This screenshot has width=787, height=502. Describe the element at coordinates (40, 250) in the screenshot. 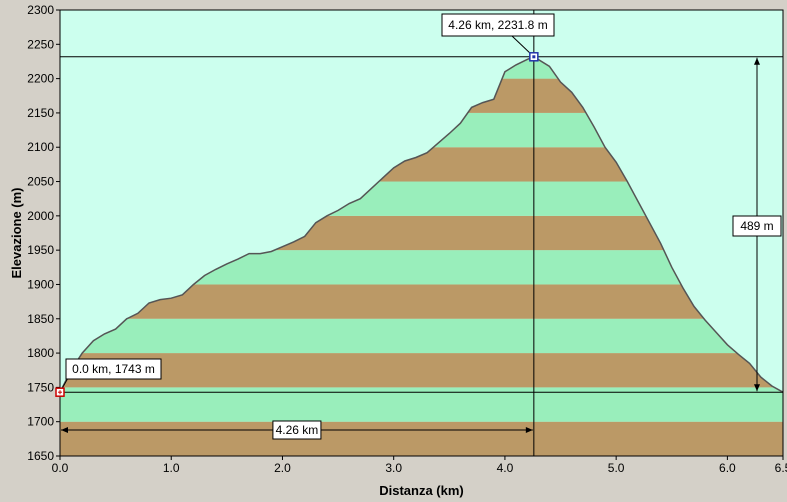

I see `y-tick-label: 1950` at that location.